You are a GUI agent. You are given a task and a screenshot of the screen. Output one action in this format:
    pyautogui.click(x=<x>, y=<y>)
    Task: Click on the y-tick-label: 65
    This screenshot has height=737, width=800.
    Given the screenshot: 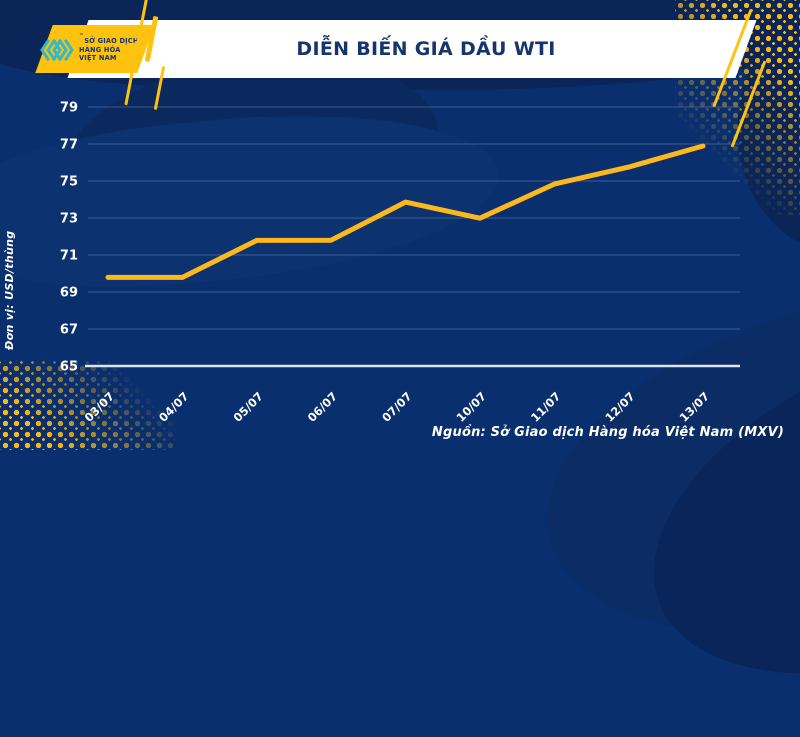 What is the action you would take?
    pyautogui.click(x=69, y=367)
    